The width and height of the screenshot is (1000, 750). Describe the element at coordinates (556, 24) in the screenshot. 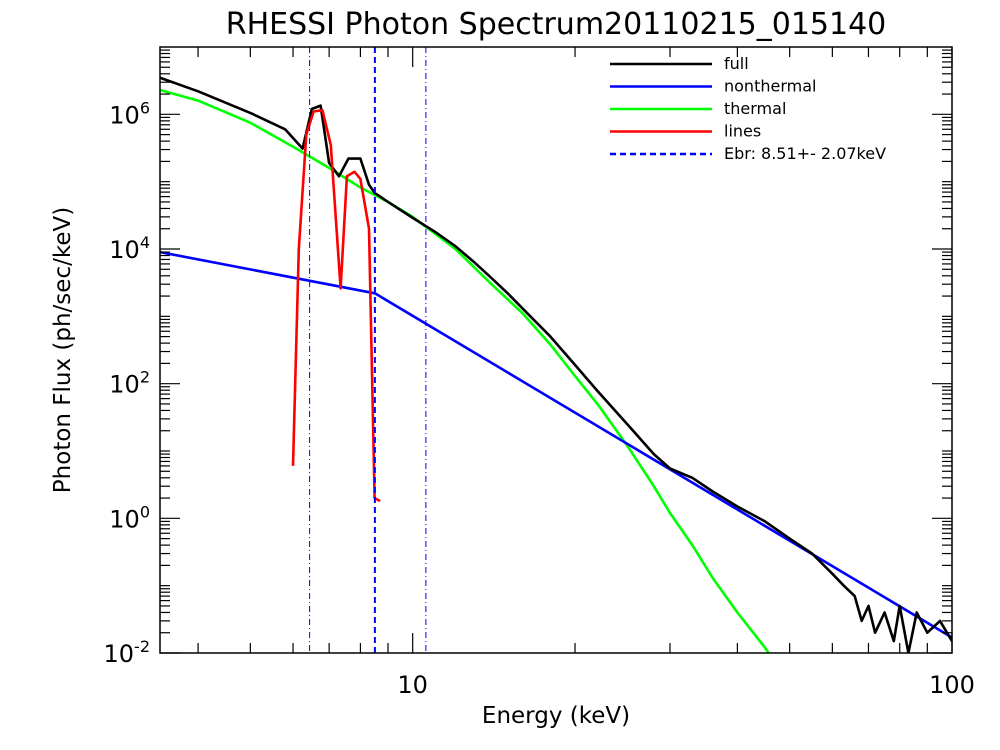

I see `chart-title: RHESSI Photon Spectrum20110215_015140` at that location.